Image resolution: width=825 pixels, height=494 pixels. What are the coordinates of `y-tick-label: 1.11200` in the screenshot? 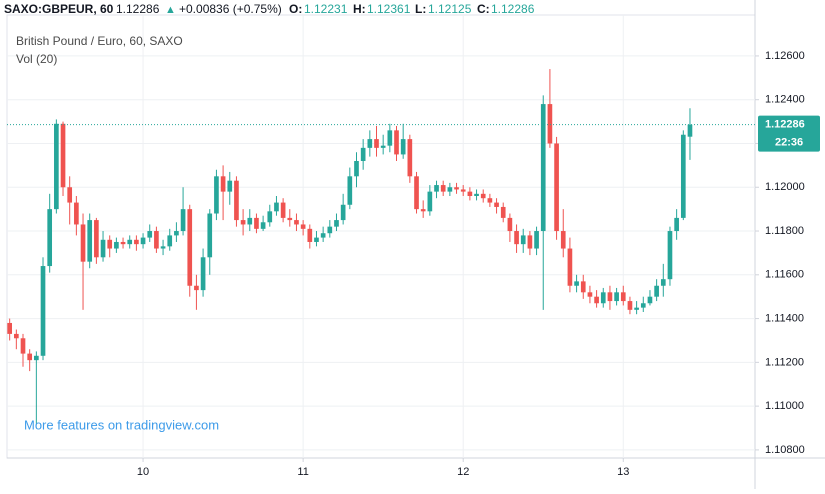 It's located at (784, 362).